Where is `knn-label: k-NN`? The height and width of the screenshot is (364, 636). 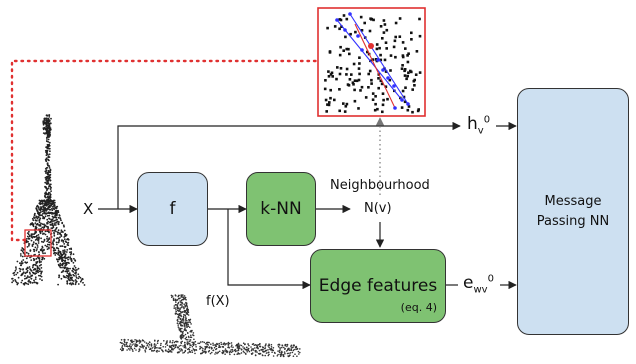 knn-label: k-NN is located at coordinates (281, 209).